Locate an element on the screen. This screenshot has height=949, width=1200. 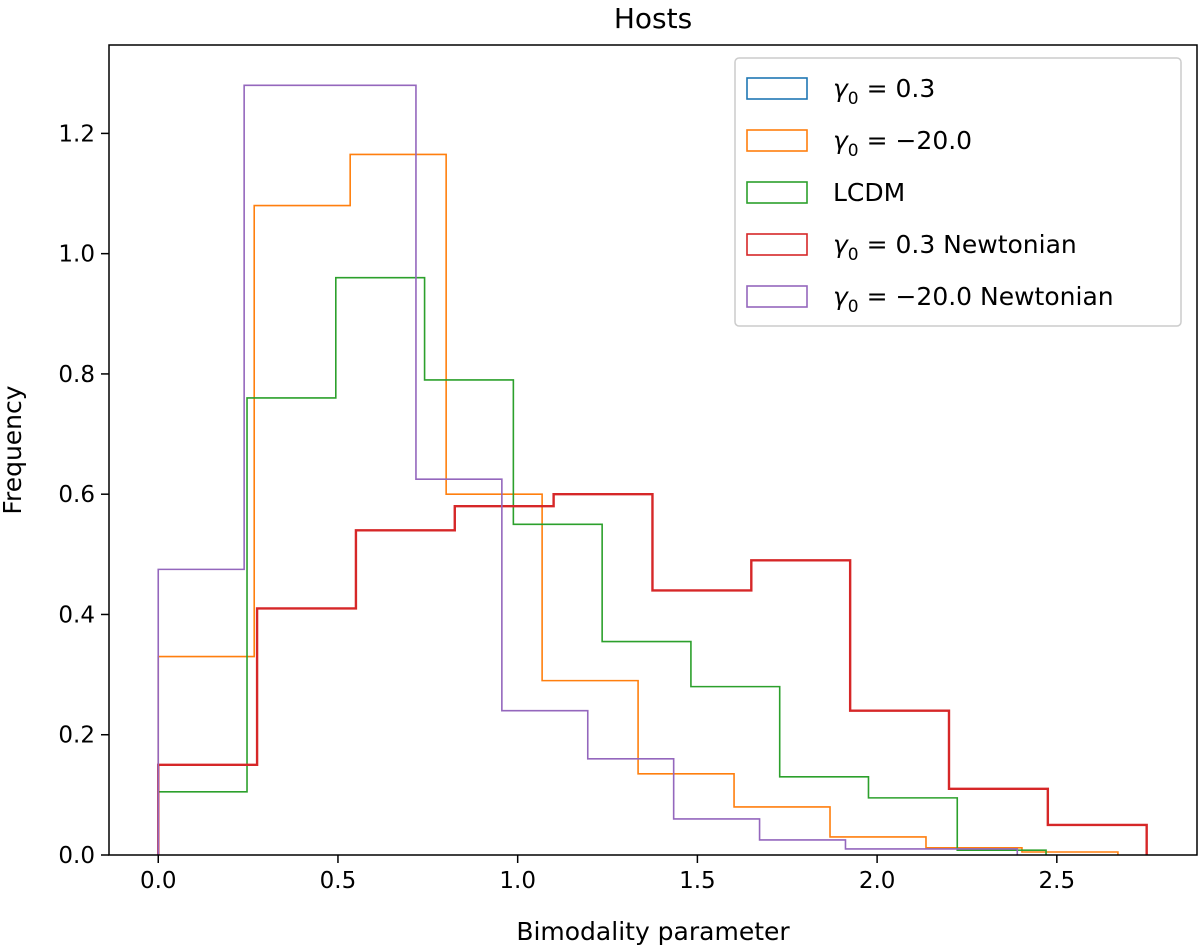
legend-label-0: γ0 = 0.3 is located at coordinates (884, 91).